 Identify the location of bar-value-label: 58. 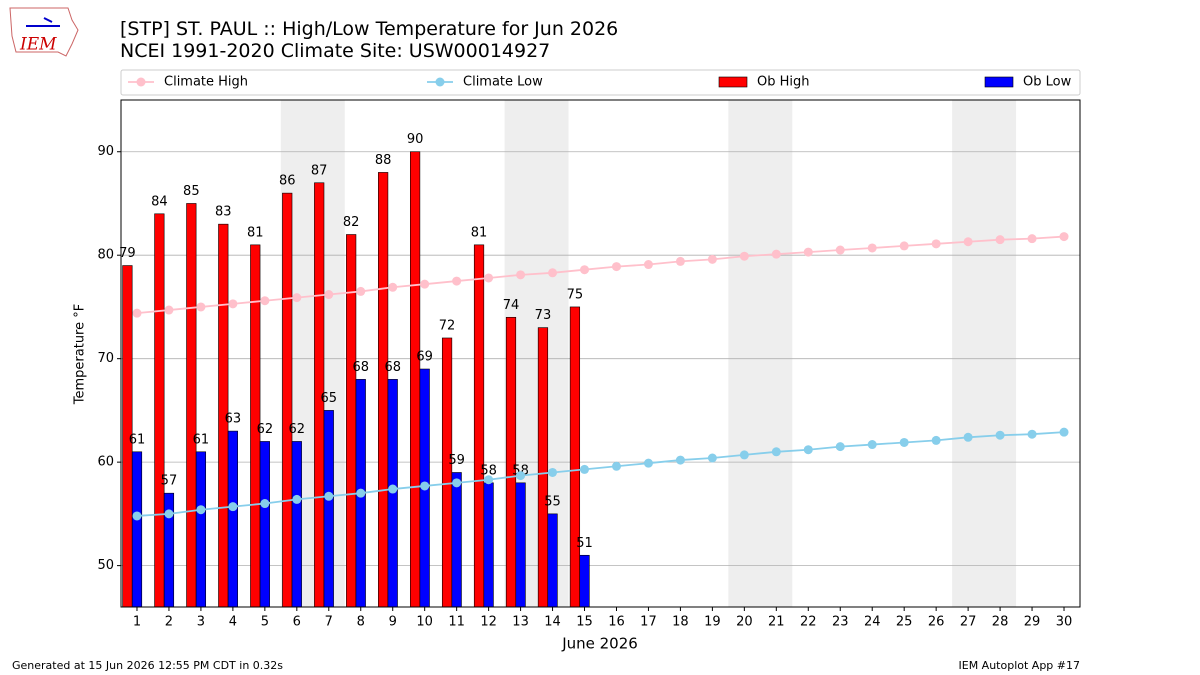
(488, 470).